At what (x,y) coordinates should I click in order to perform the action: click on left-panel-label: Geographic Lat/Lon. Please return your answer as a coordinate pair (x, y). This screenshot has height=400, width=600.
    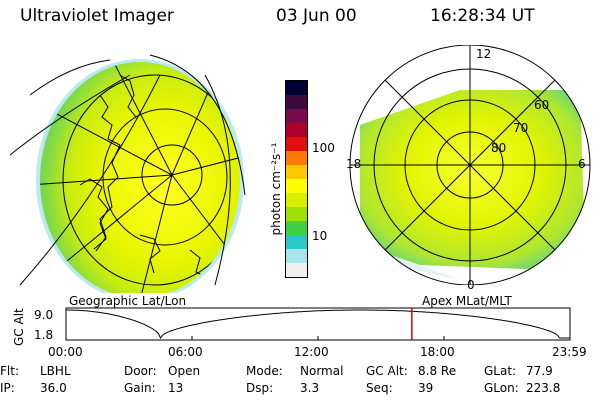
    Looking at the image, I should click on (128, 301).